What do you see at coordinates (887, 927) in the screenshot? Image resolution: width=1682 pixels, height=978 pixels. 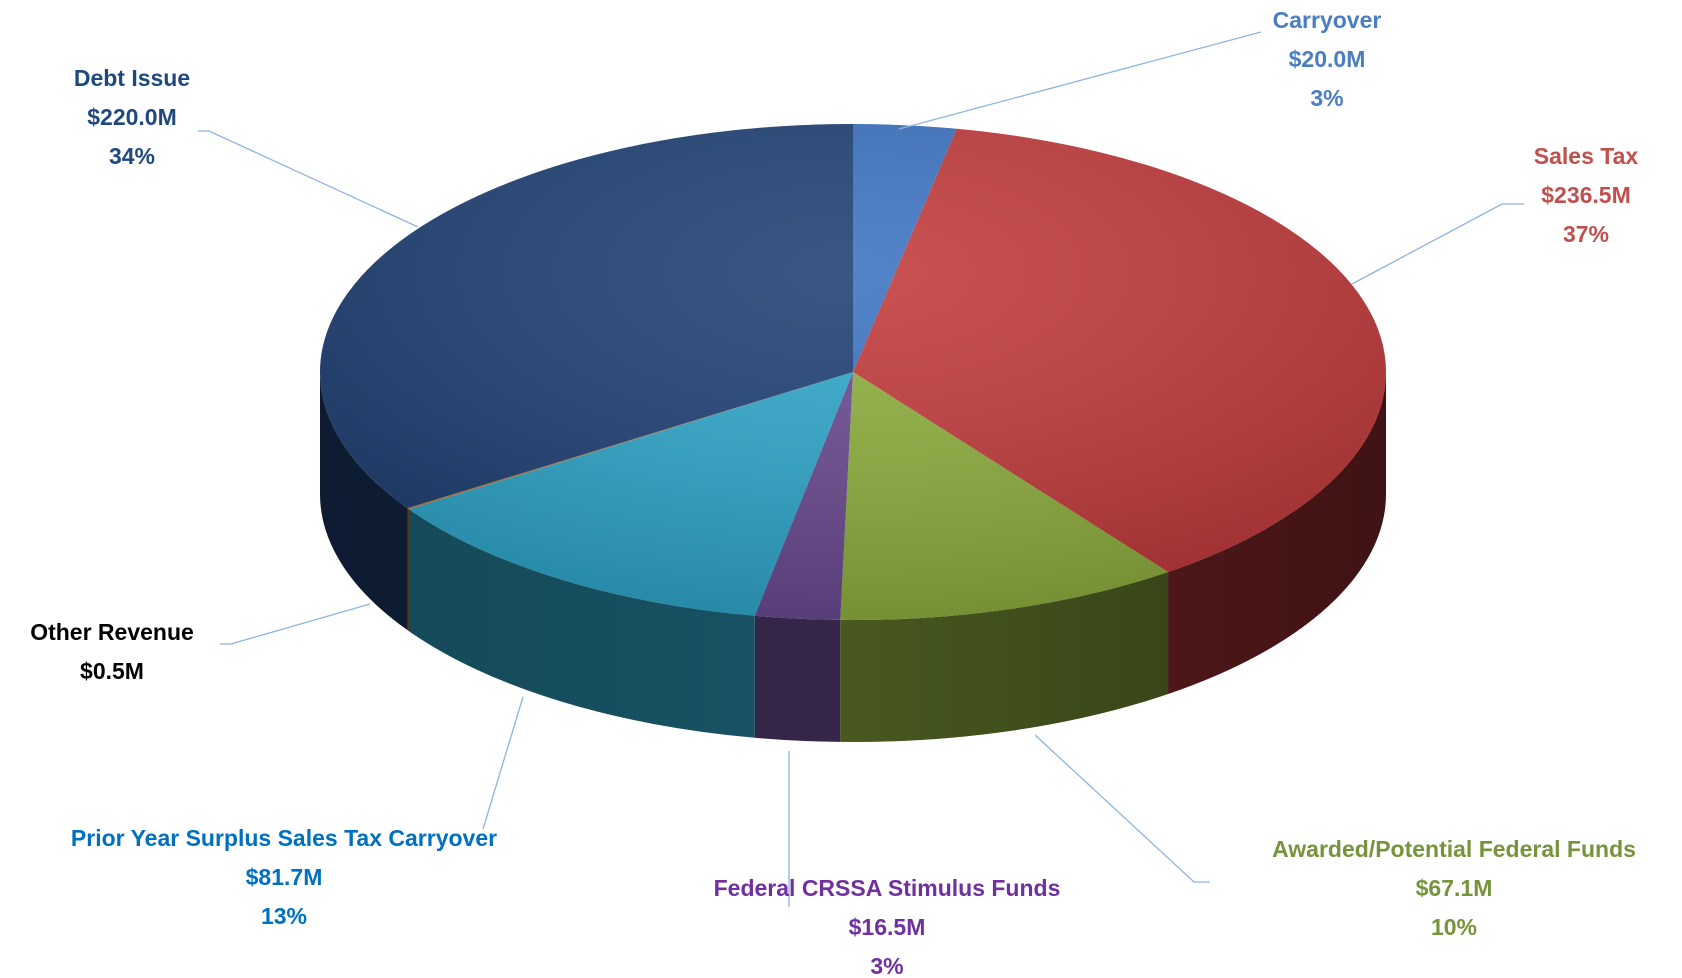 I see `value-label: $16.5M` at bounding box center [887, 927].